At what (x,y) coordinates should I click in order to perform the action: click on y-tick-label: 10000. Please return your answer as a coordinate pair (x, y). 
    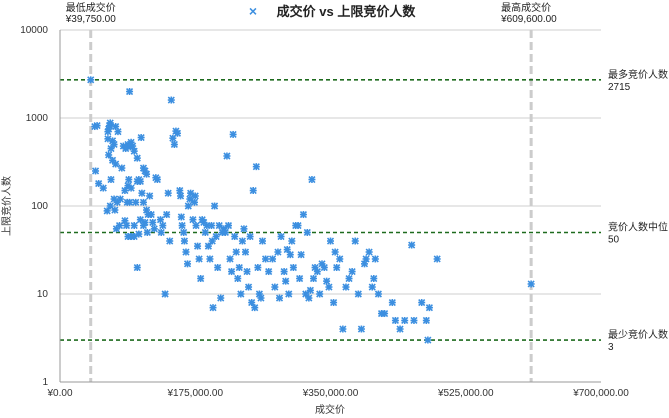
    Looking at the image, I should click on (34, 30).